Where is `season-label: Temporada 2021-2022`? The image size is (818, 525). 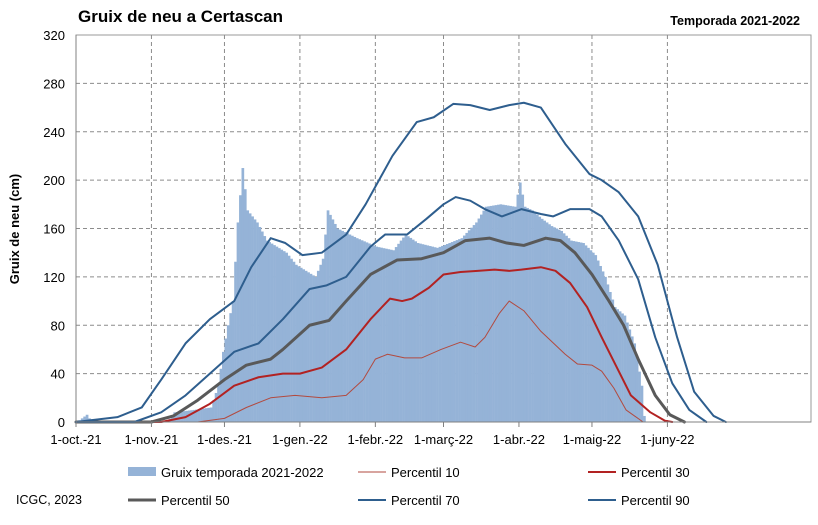 season-label: Temporada 2021-2022 is located at coordinates (735, 21).